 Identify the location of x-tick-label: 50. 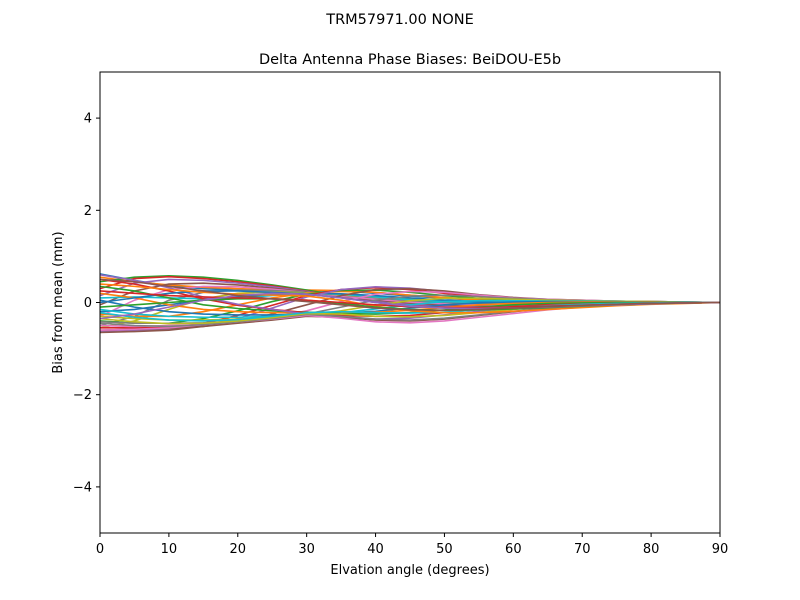
(444, 549).